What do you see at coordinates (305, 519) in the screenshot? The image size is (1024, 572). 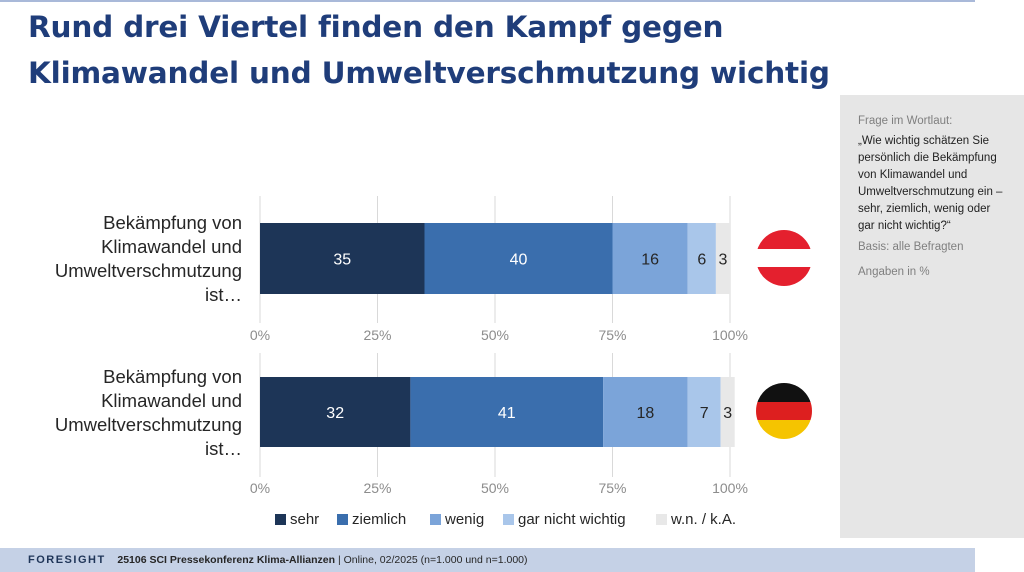 I see `legend-label: sehr` at bounding box center [305, 519].